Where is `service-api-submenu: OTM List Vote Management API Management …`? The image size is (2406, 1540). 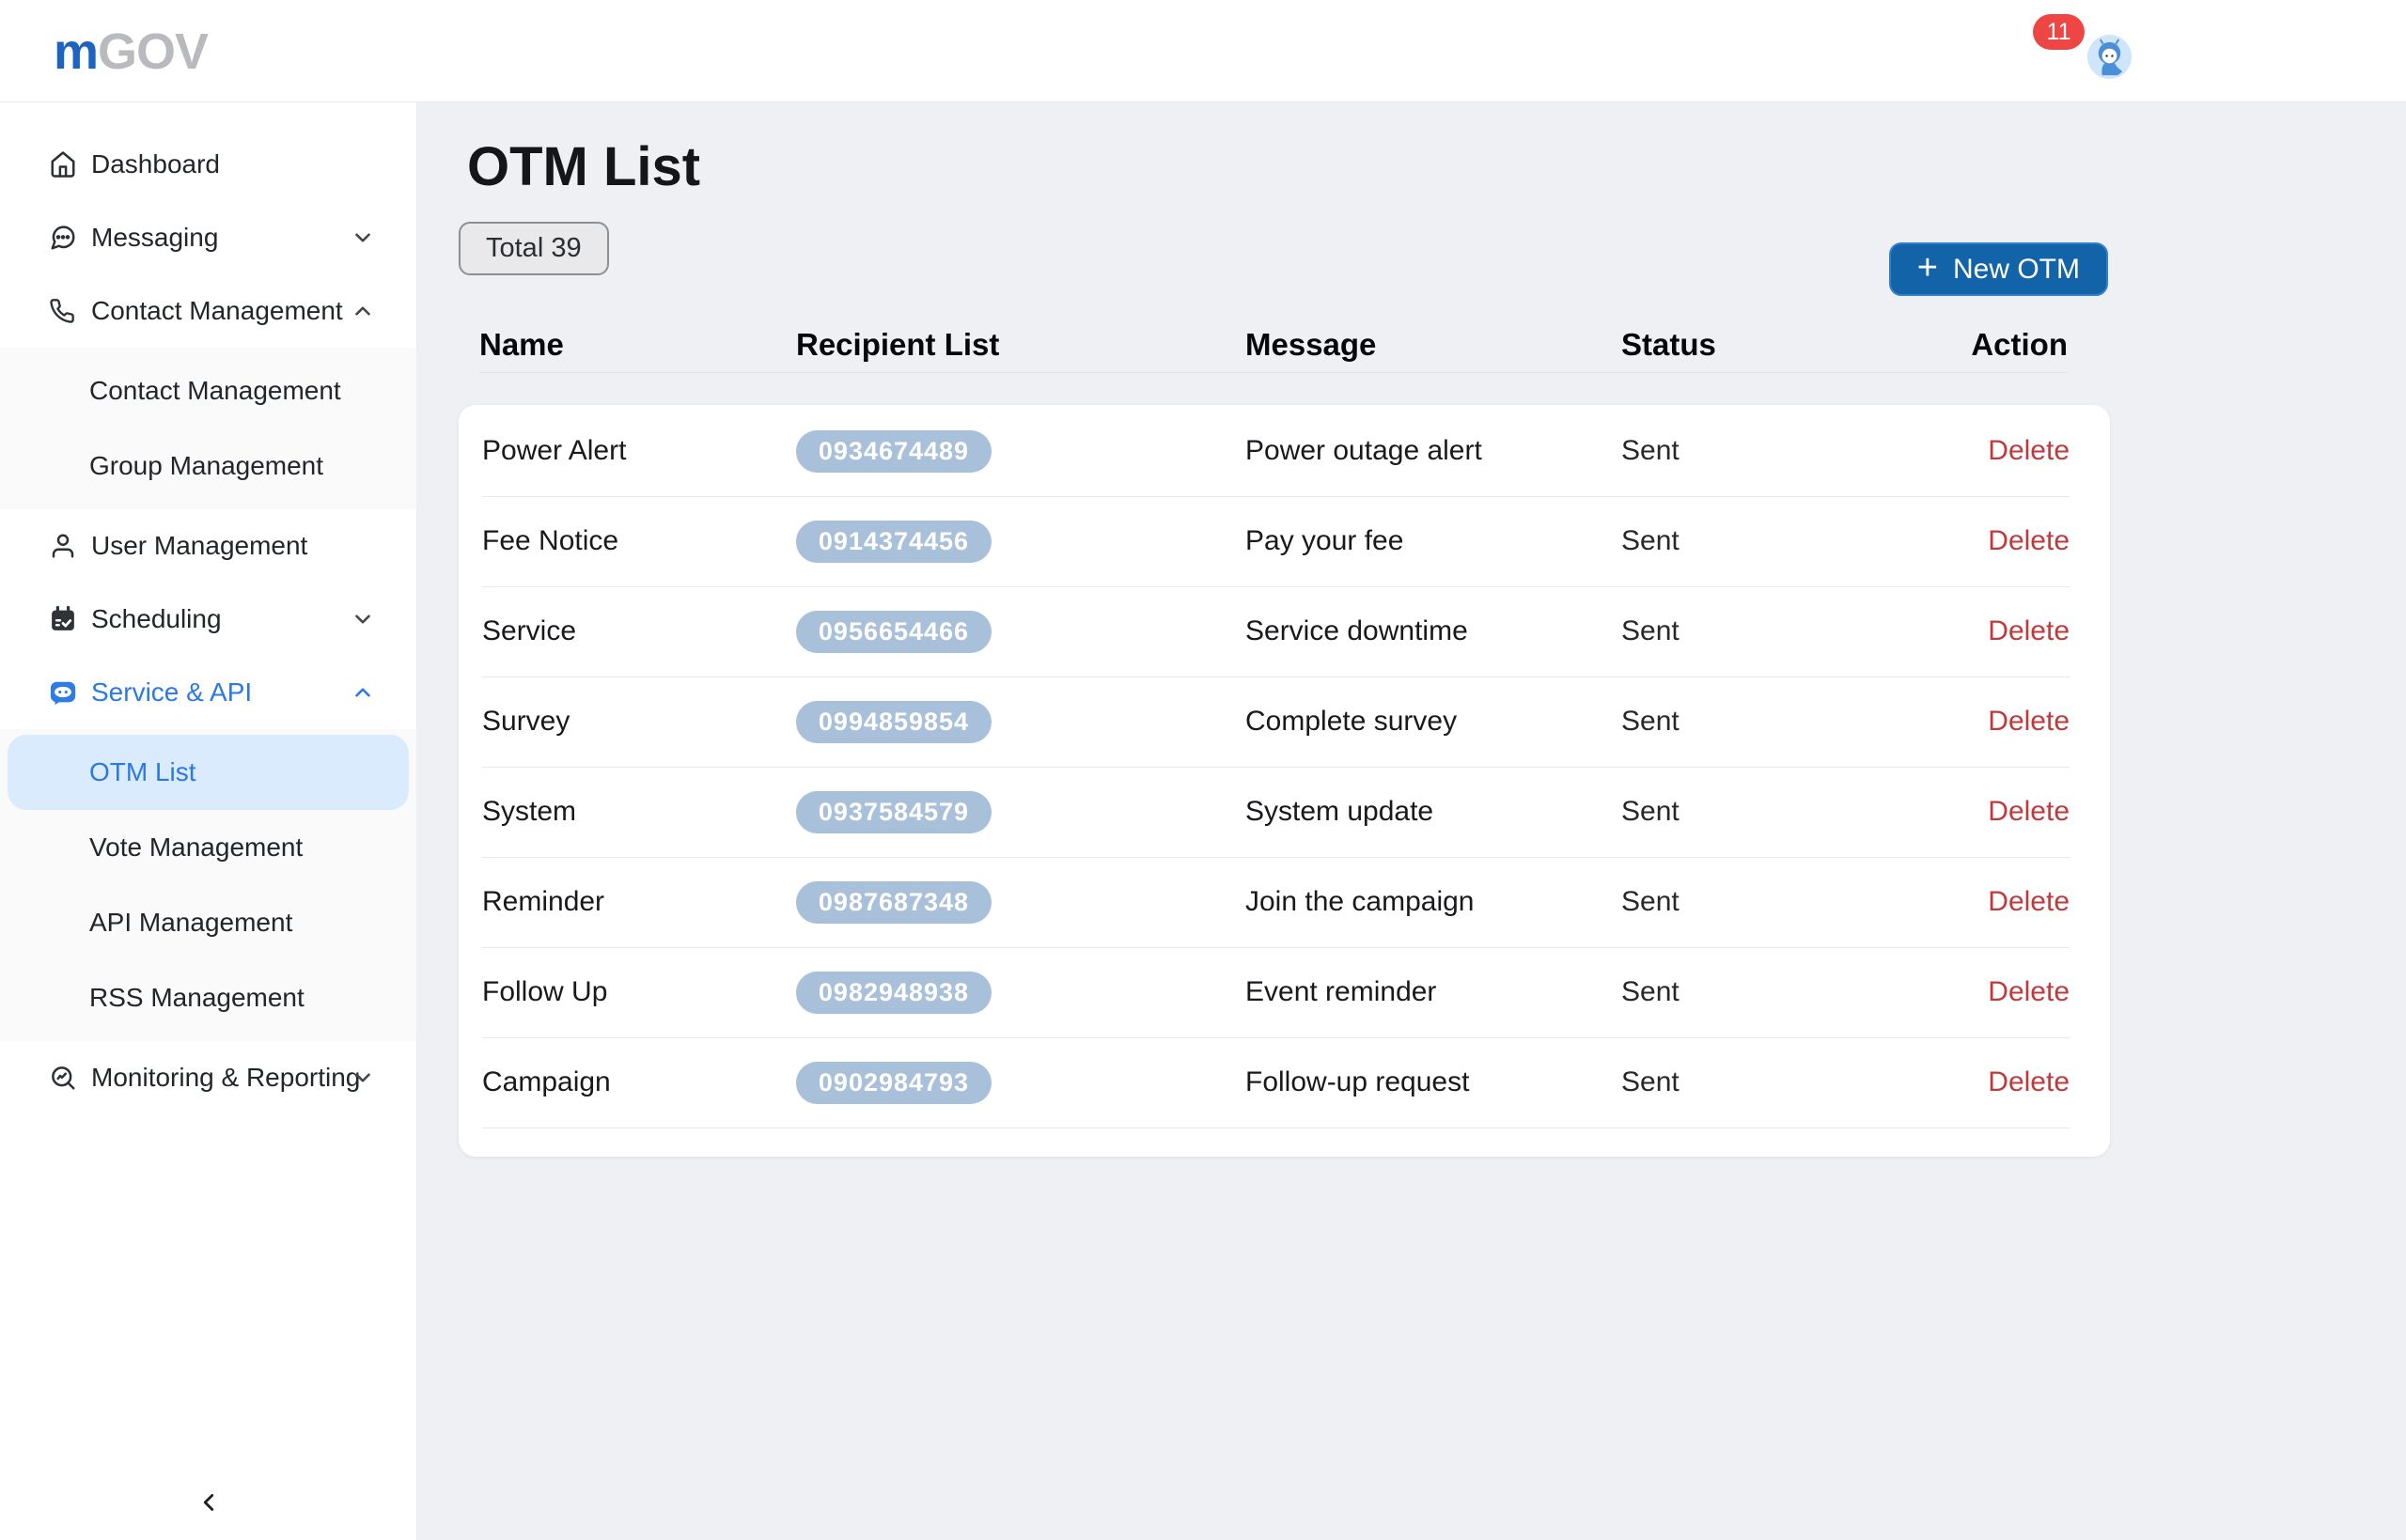 service-api-submenu: OTM List Vote Management API Management … is located at coordinates (208, 885).